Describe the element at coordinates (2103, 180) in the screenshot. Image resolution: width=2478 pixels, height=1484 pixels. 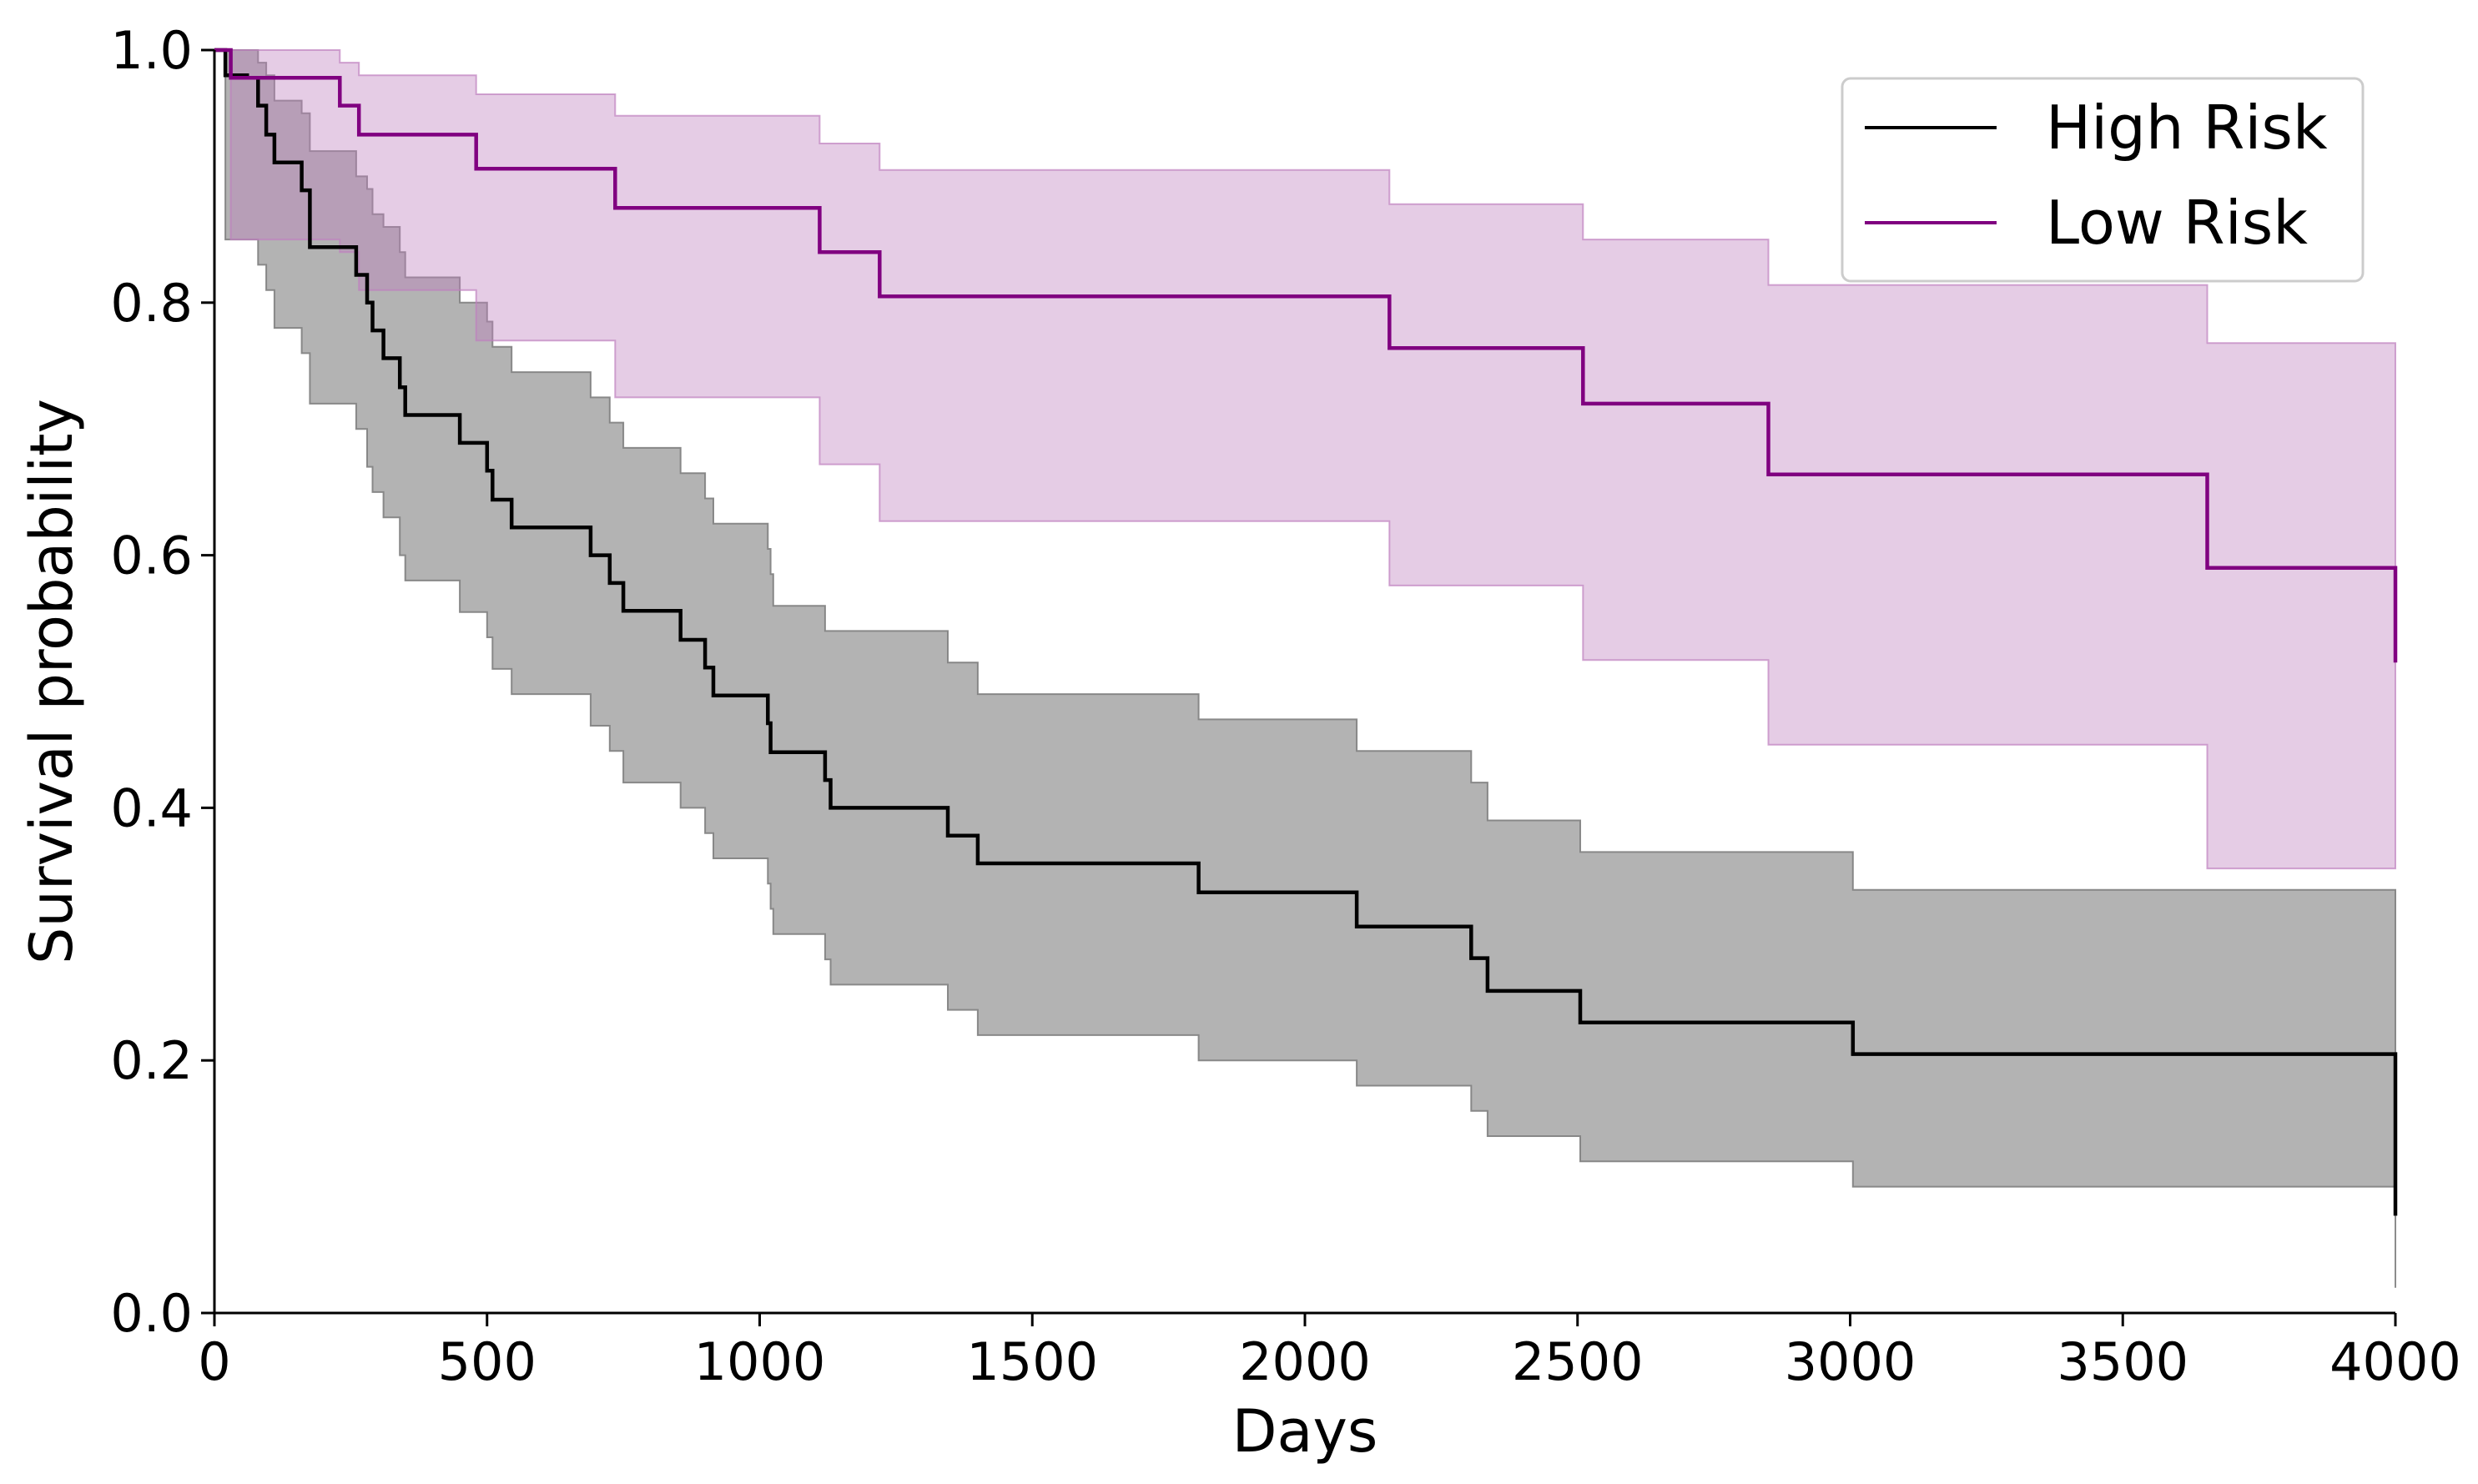
I see `legend: High Risk Low Risk` at that location.